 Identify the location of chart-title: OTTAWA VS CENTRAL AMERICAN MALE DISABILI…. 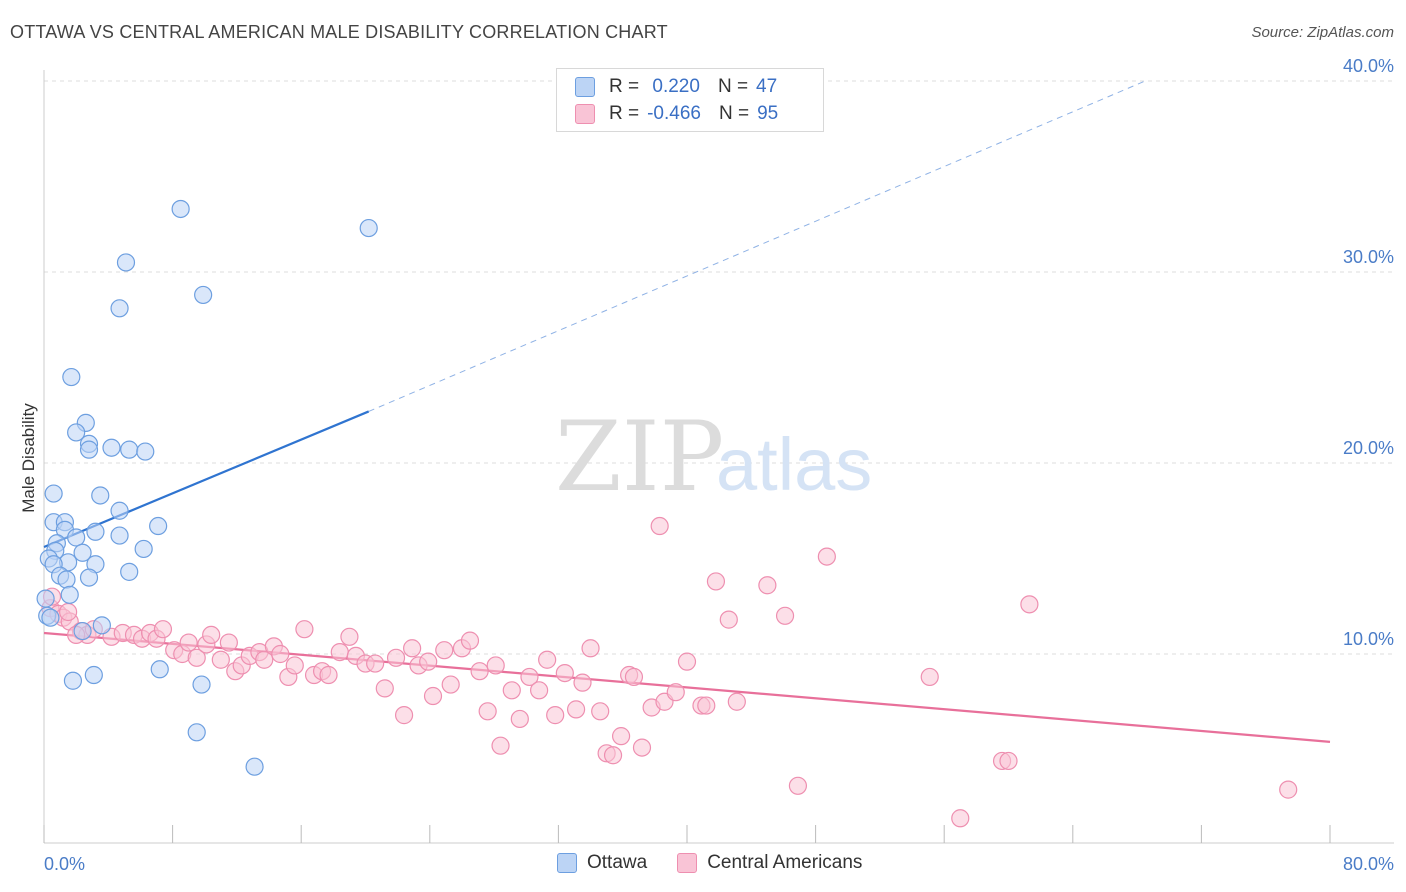
(339, 32).